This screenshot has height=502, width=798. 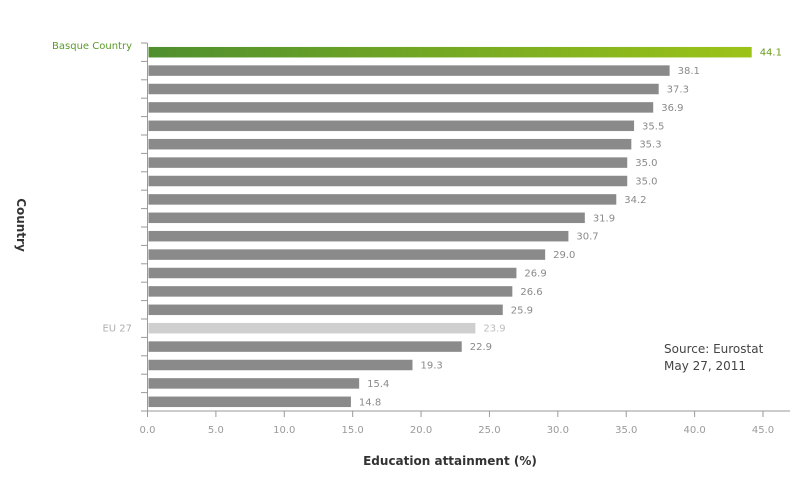 I want to click on x-tick-label: 10.0, so click(x=284, y=430).